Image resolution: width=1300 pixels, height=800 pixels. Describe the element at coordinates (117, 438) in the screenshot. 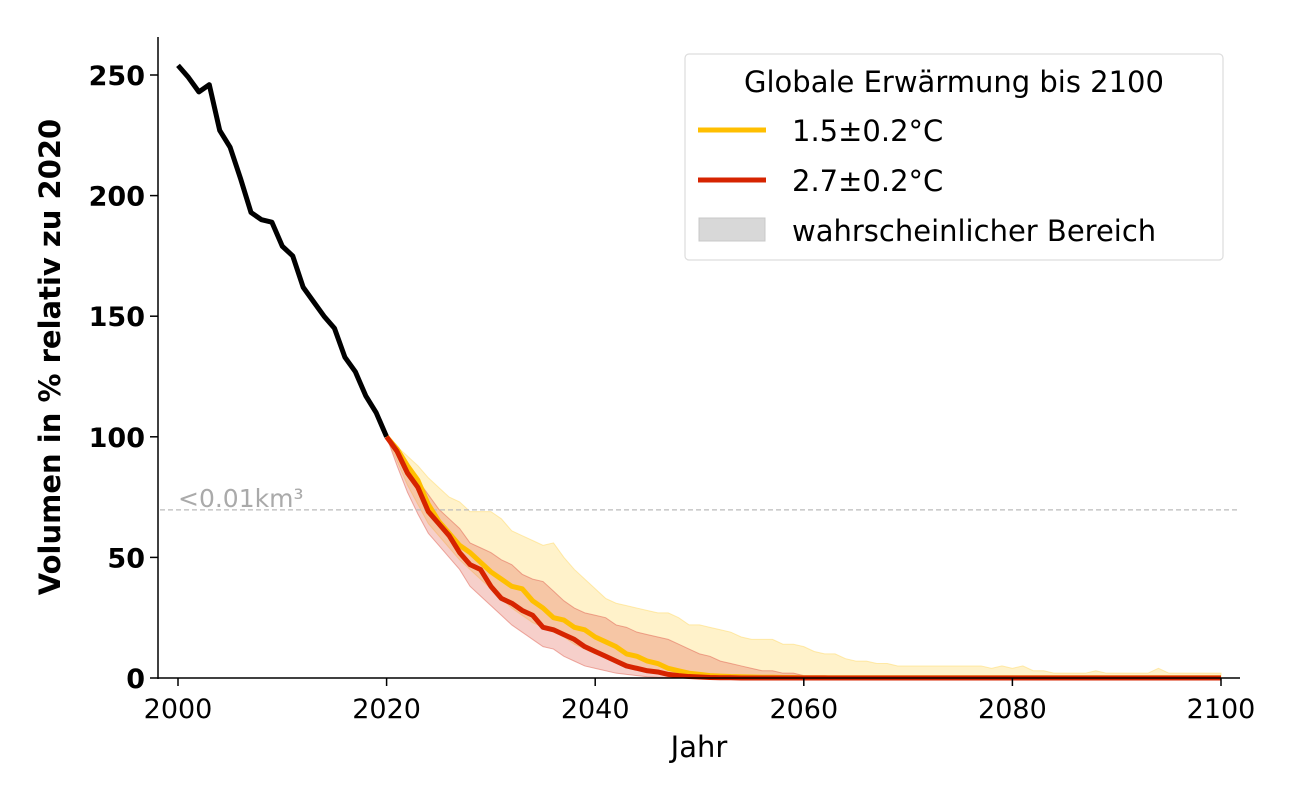

I see `y-tick-label: 100` at that location.